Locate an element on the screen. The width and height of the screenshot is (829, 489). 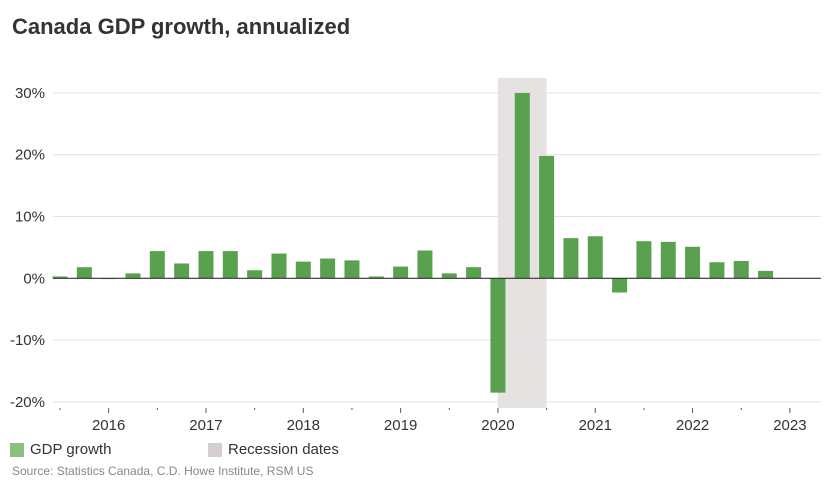
x-tick-label: 2021 is located at coordinates (595, 425).